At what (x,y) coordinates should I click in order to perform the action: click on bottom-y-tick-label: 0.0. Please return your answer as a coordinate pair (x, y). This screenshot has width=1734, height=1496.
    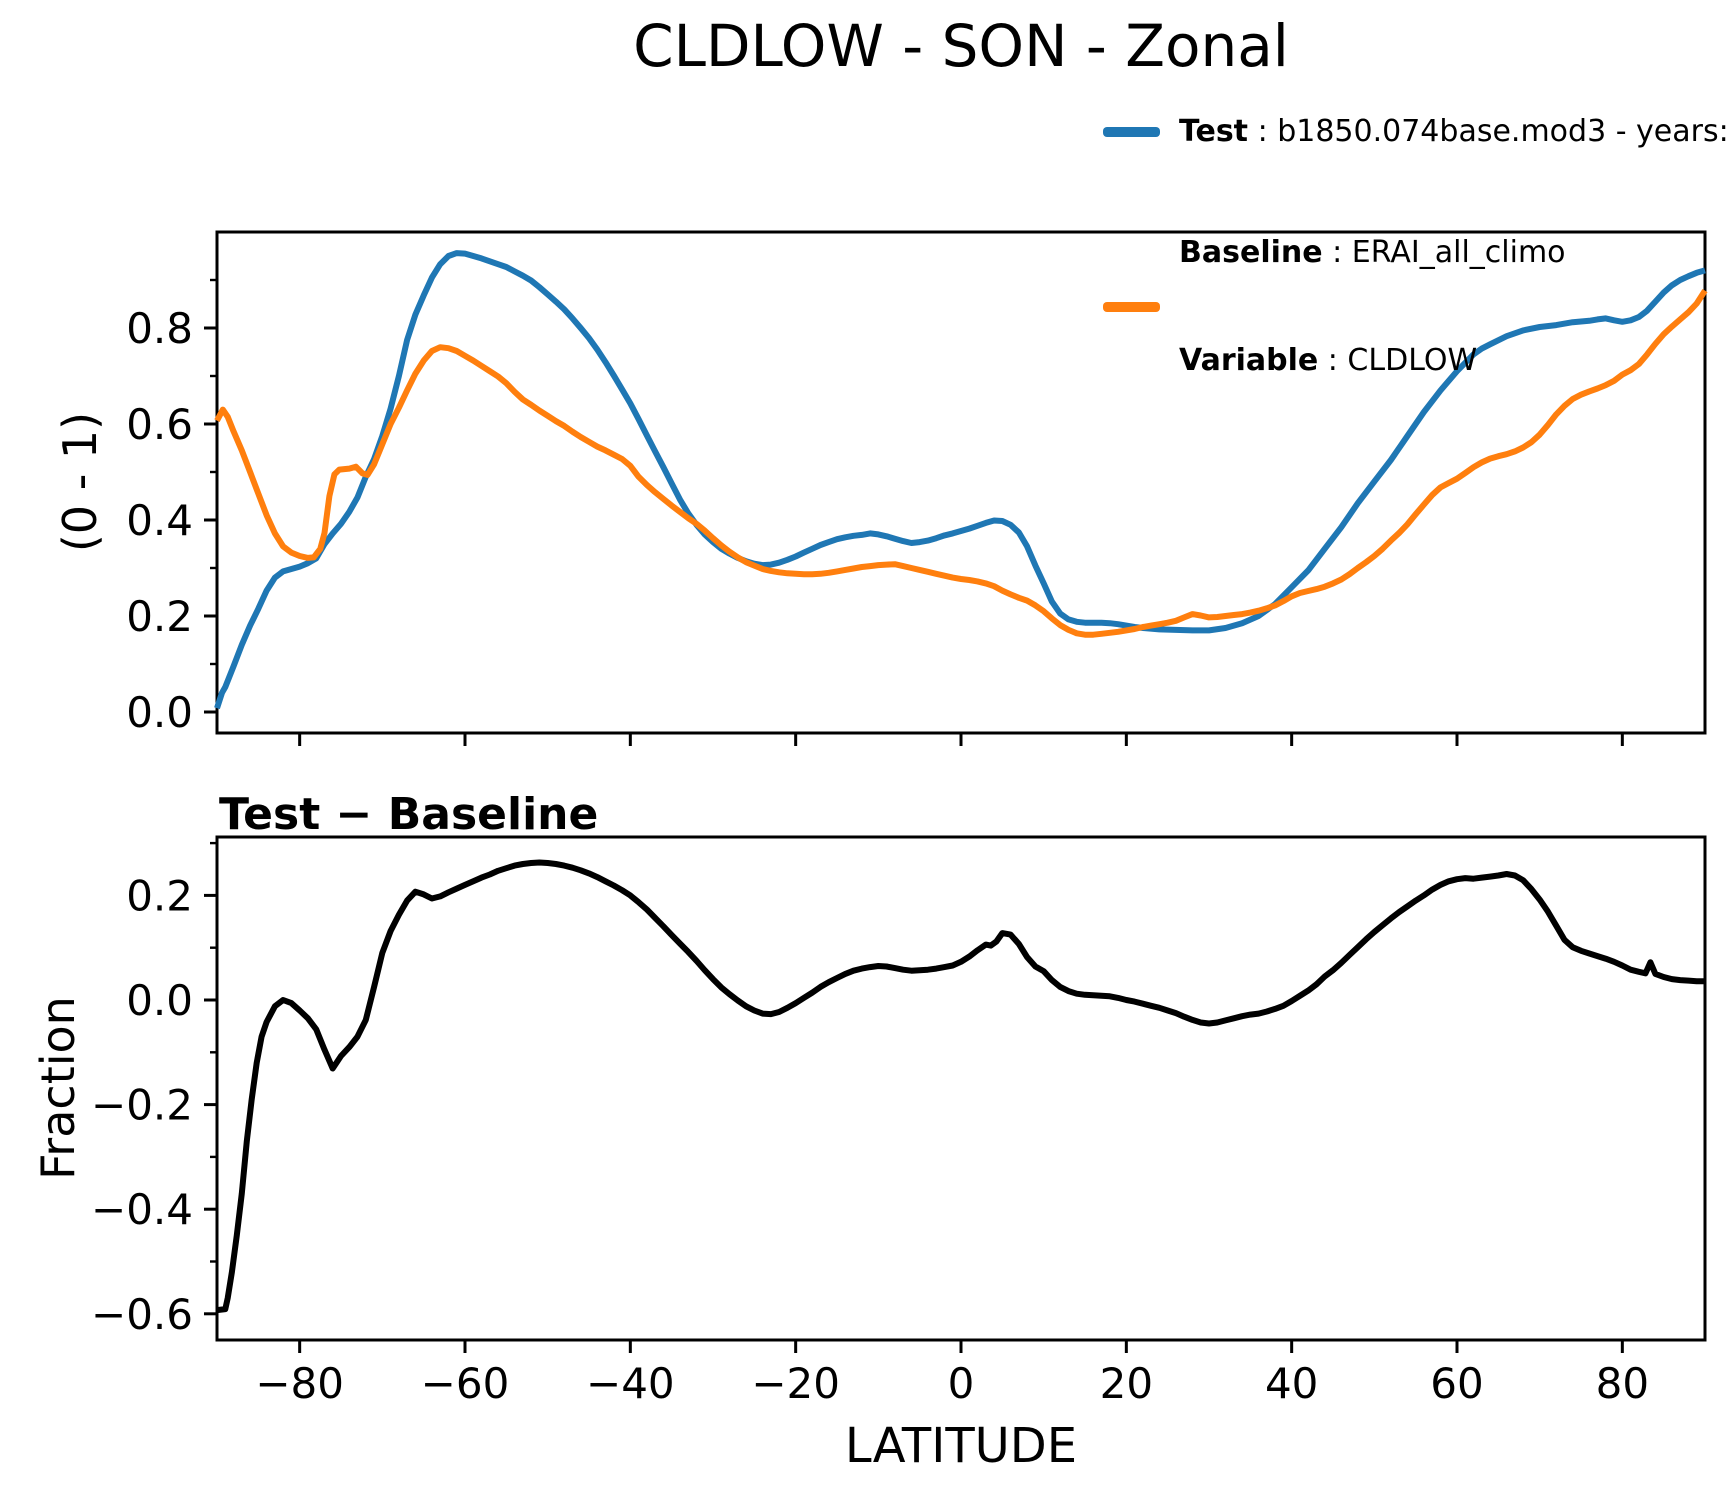
    Looking at the image, I should click on (159, 1000).